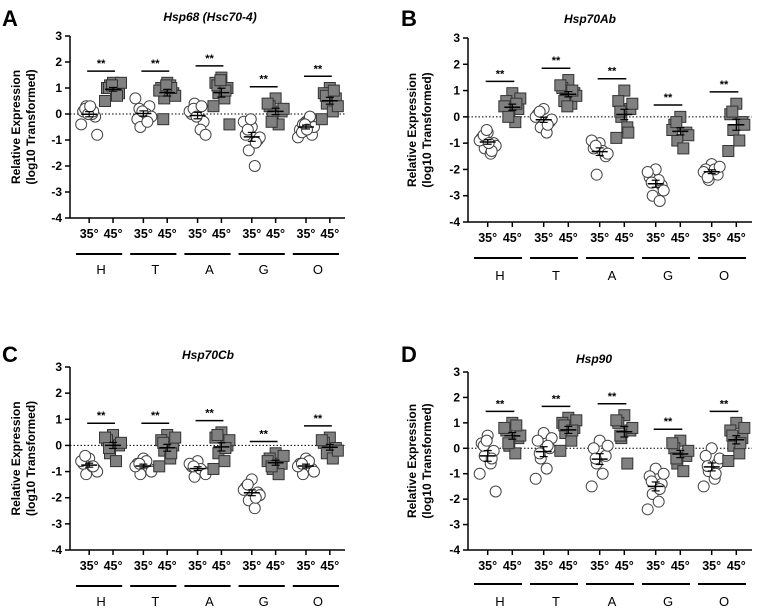  I want to click on group-label: O, so click(318, 269).